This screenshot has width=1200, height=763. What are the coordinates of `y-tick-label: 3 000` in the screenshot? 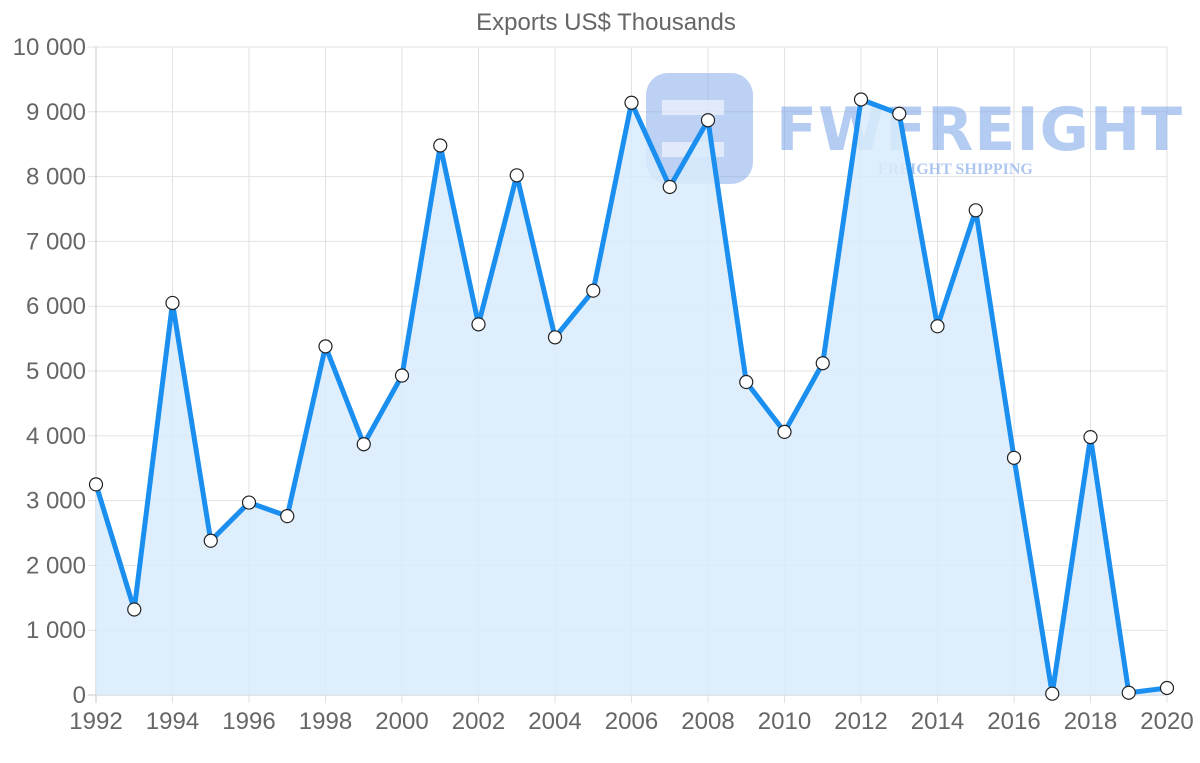 It's located at (56, 501).